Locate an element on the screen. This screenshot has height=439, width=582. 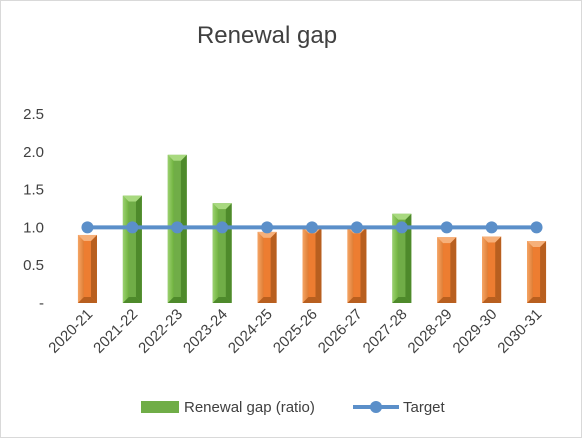
legend: Renewal gap (ratio) Target is located at coordinates (293, 407).